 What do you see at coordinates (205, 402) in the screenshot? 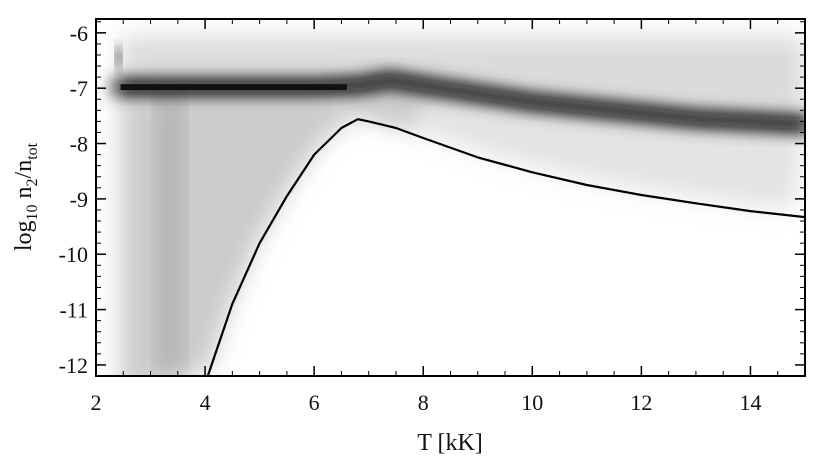
I see `x-tick-label: 4` at bounding box center [205, 402].